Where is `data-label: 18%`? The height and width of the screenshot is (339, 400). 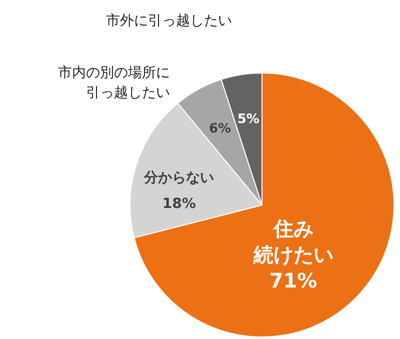
data-label: 18% is located at coordinates (179, 204).